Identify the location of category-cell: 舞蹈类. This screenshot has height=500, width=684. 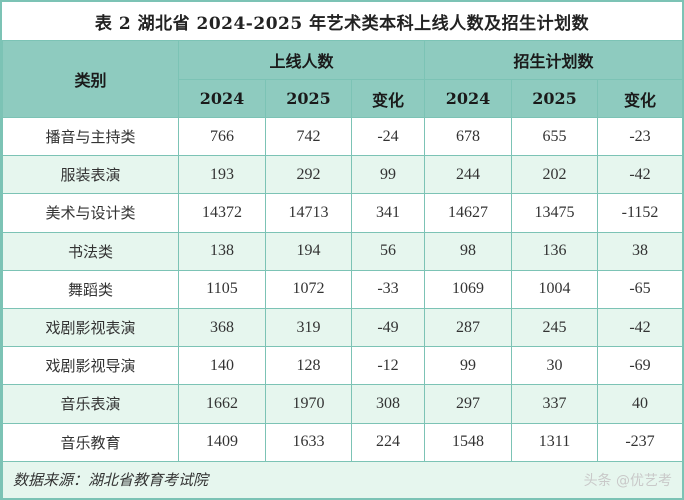
(90, 289).